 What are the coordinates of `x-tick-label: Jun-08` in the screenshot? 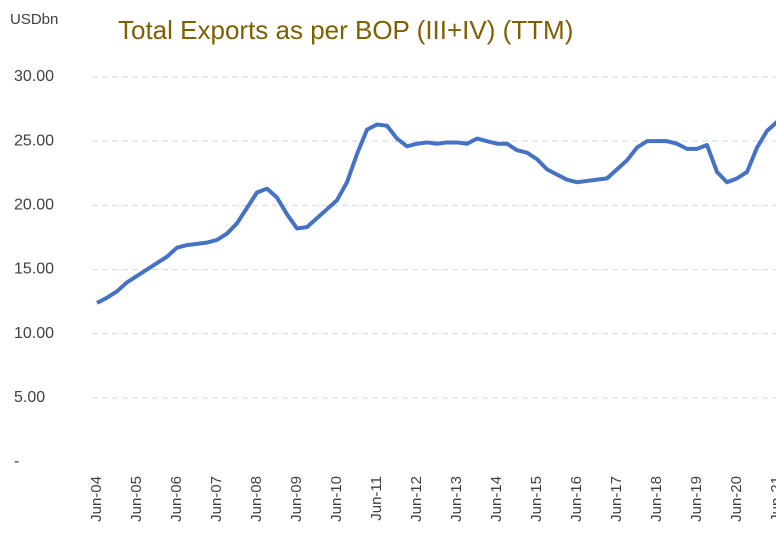 It's located at (256, 499).